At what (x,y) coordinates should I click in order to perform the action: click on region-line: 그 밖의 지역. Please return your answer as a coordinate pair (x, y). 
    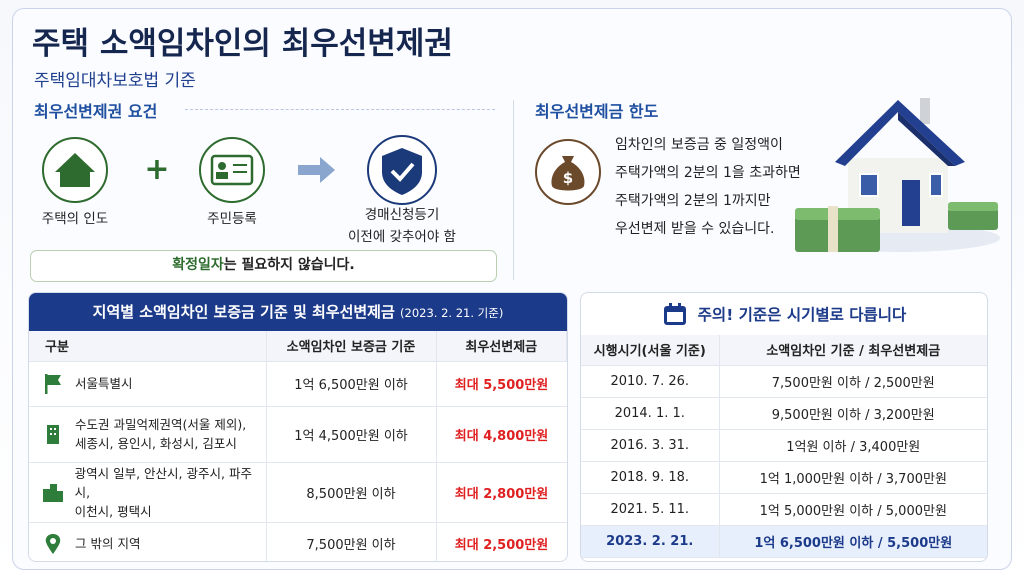
    Looking at the image, I should click on (108, 543).